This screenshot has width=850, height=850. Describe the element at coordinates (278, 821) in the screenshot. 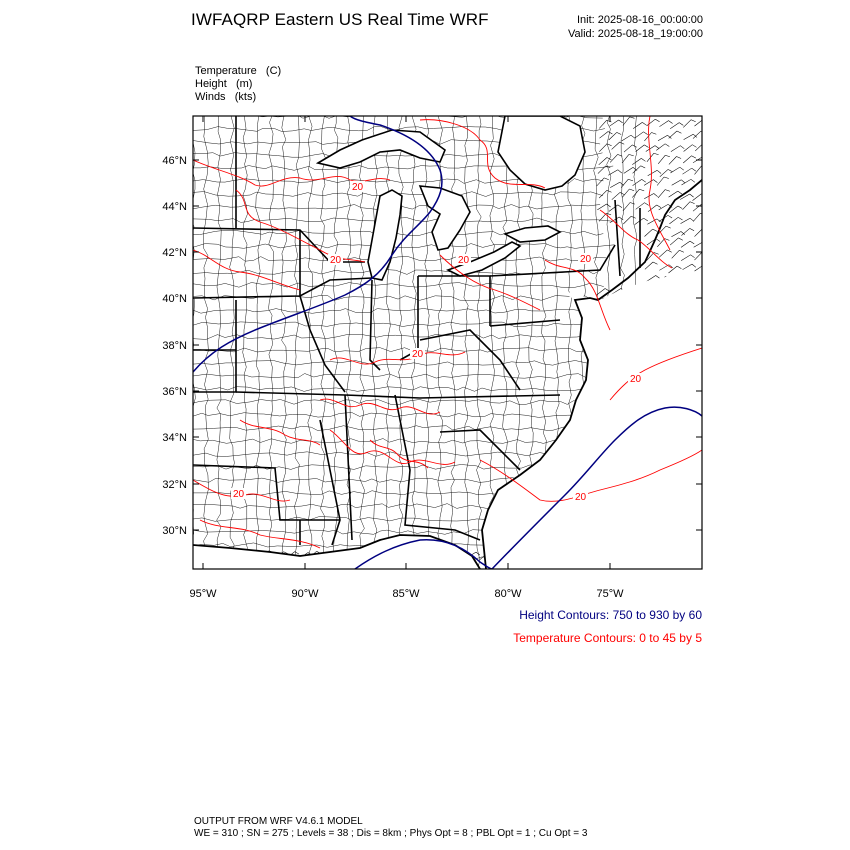

I see `footer-model: OUTPUT FROM WRF V4.6.1 MODEL` at that location.